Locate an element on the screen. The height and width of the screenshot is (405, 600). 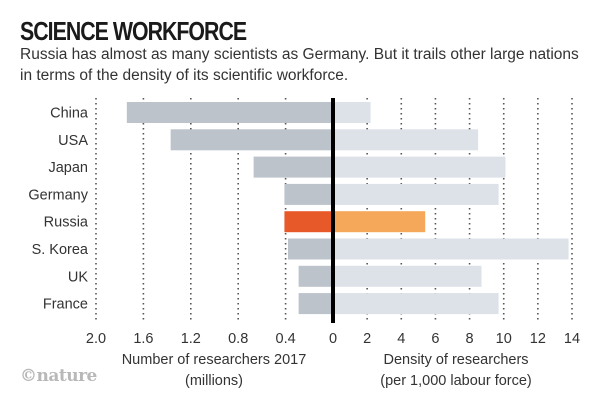
bar-right-germany is located at coordinates (416, 194).